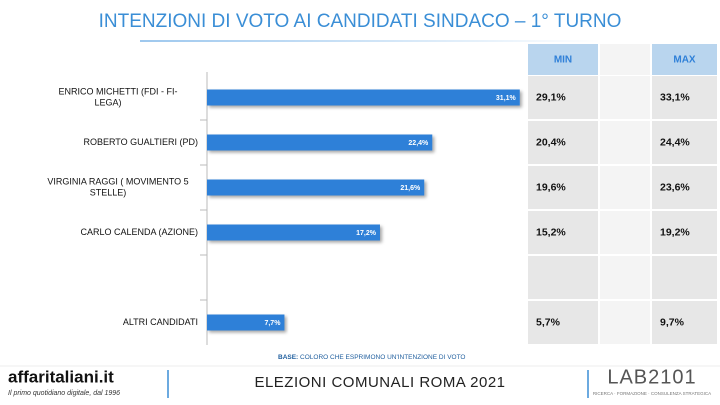 The image size is (720, 405). I want to click on data-label: 17,2%, so click(366, 233).